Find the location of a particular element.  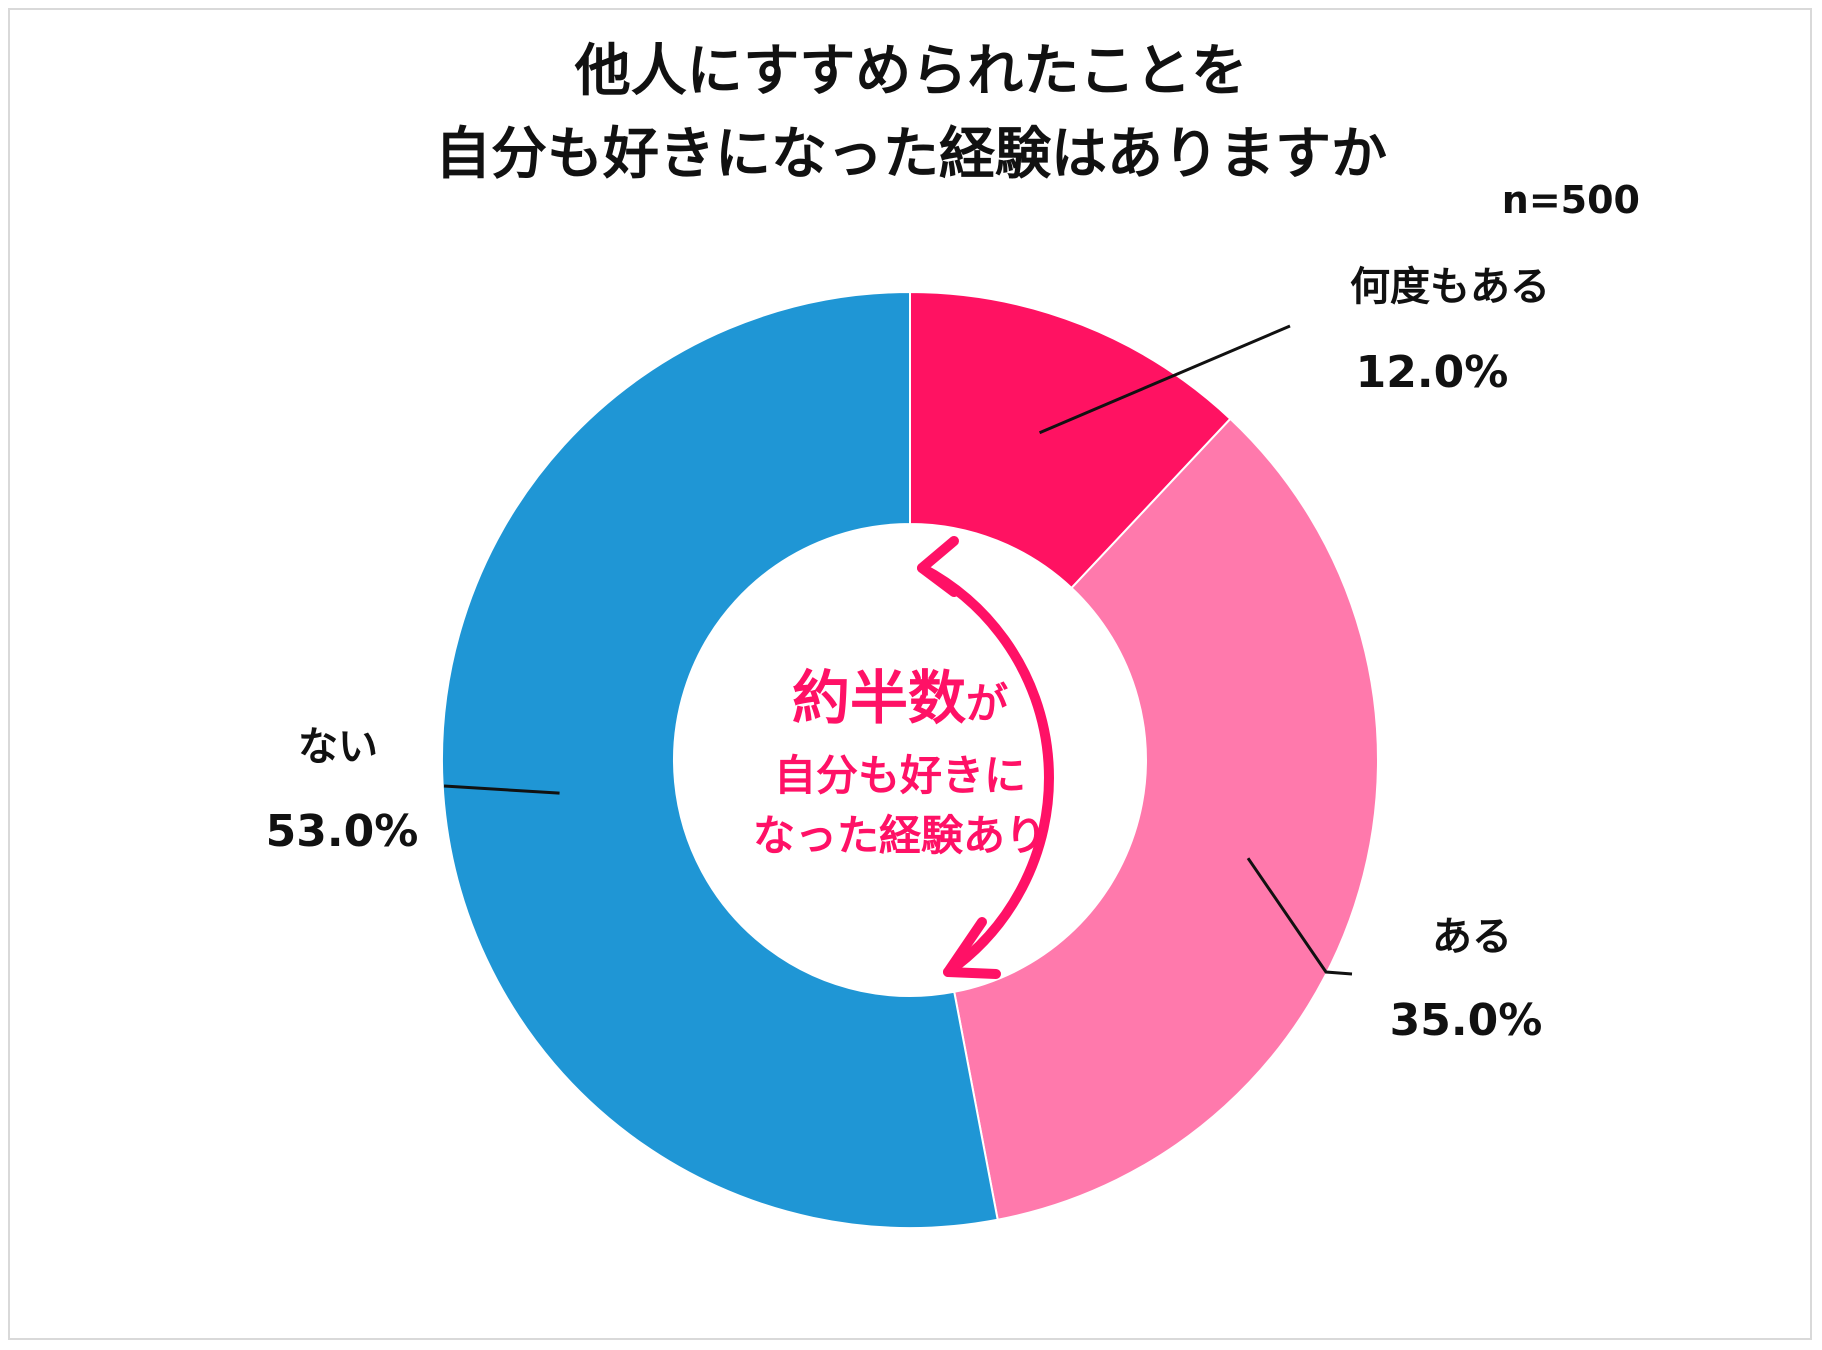

center-annotation-line-3: なった経験あり is located at coordinates (900, 835).